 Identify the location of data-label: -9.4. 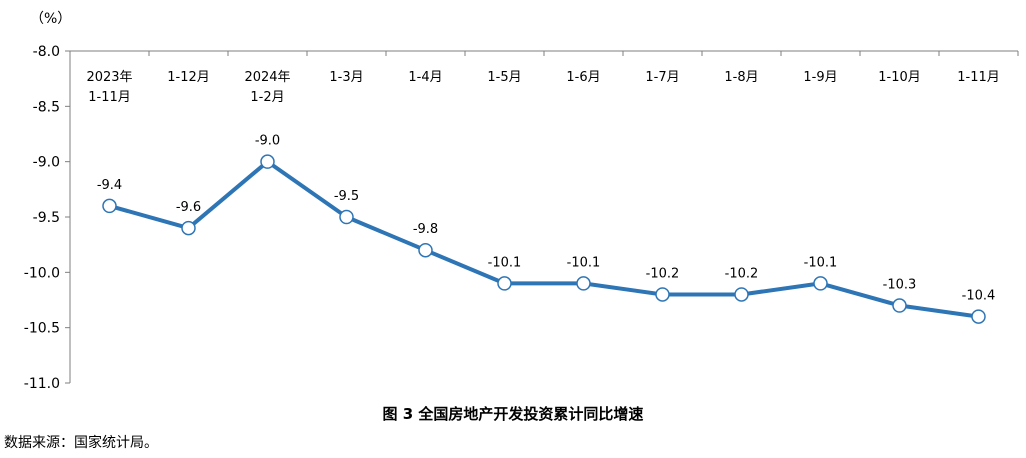
(109, 185).